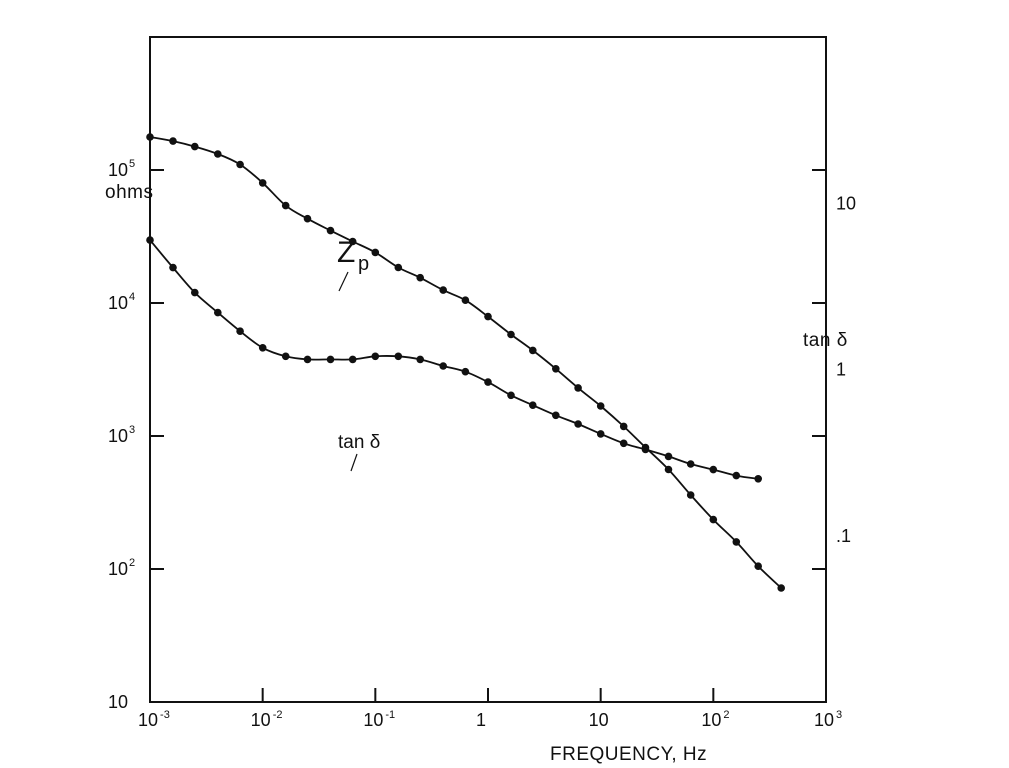 The image size is (1009, 768). I want to click on y-left-tick-label-4: 10⁵, so click(121, 169).